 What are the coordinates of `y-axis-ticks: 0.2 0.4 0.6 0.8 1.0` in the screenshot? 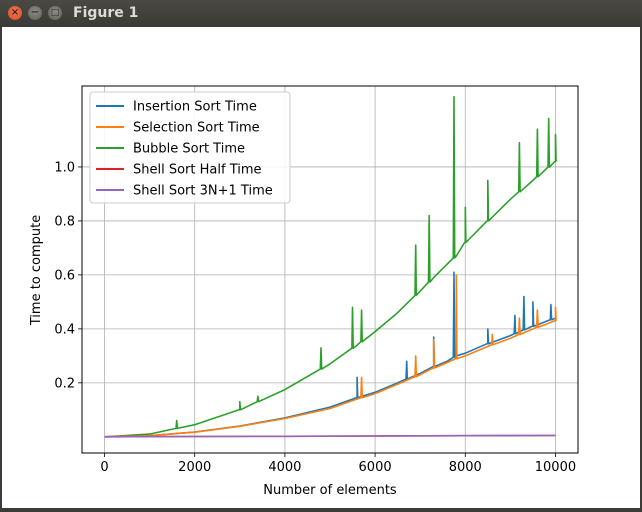 It's located at (68, 275).